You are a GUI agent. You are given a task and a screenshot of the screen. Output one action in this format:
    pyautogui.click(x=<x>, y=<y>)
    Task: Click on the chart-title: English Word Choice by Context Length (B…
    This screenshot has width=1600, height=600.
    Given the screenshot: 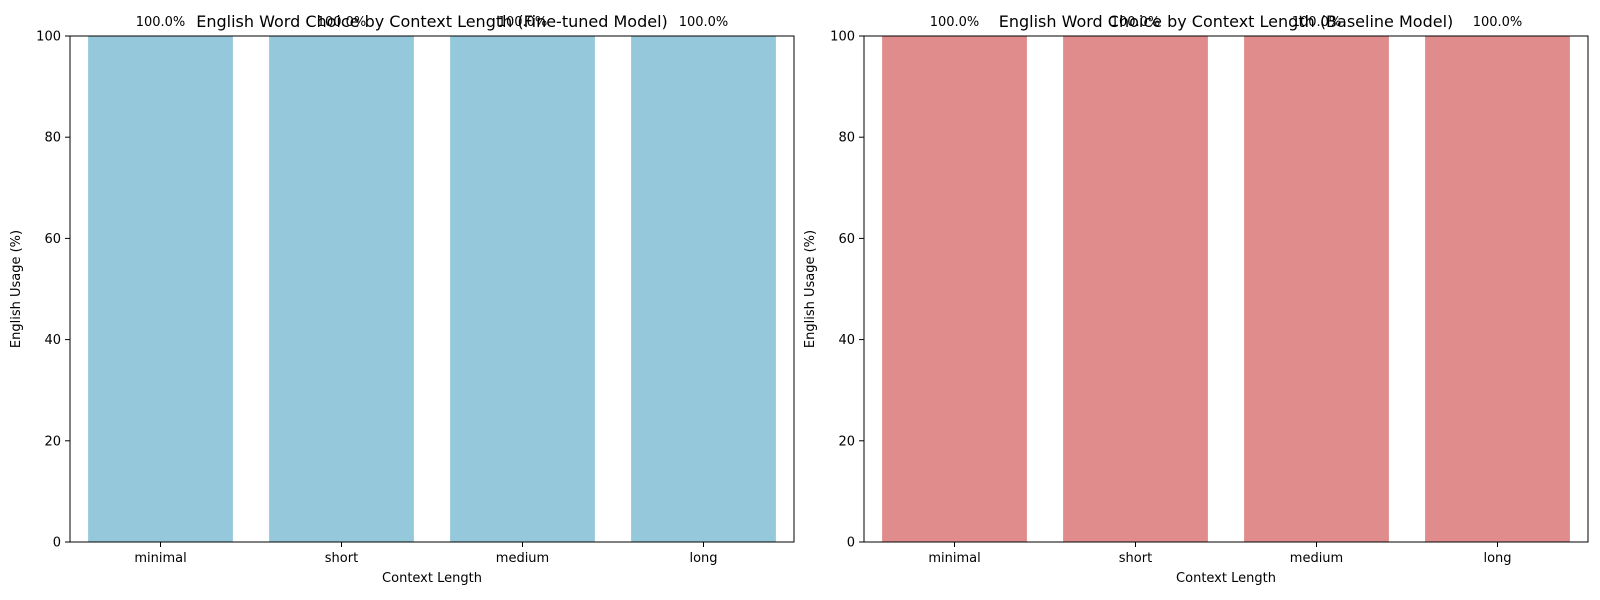 What is the action you would take?
    pyautogui.click(x=1226, y=21)
    